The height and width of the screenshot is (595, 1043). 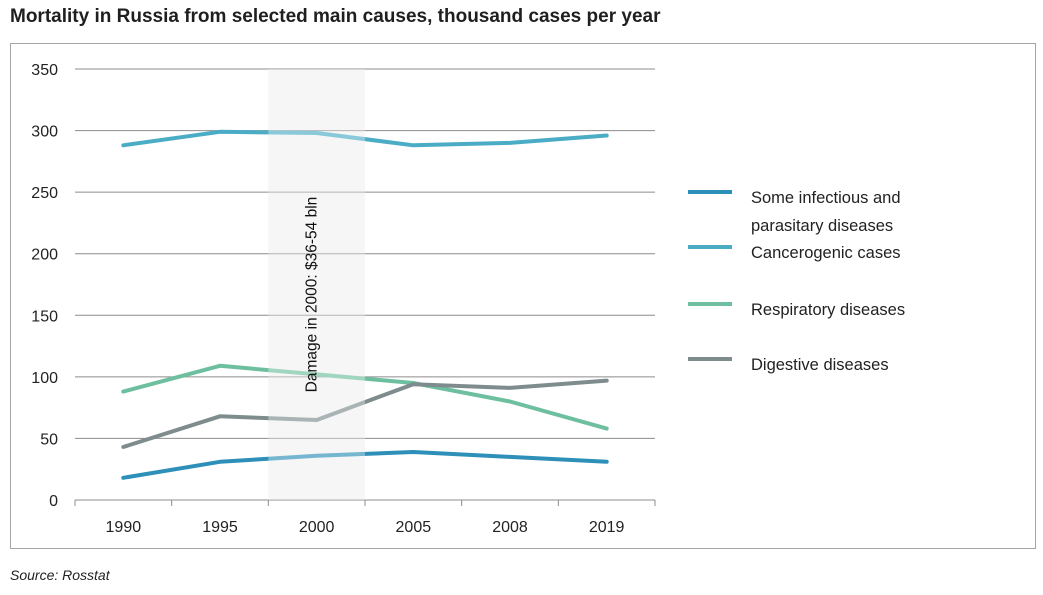 What do you see at coordinates (220, 527) in the screenshot?
I see `x-tick-label: 1995` at bounding box center [220, 527].